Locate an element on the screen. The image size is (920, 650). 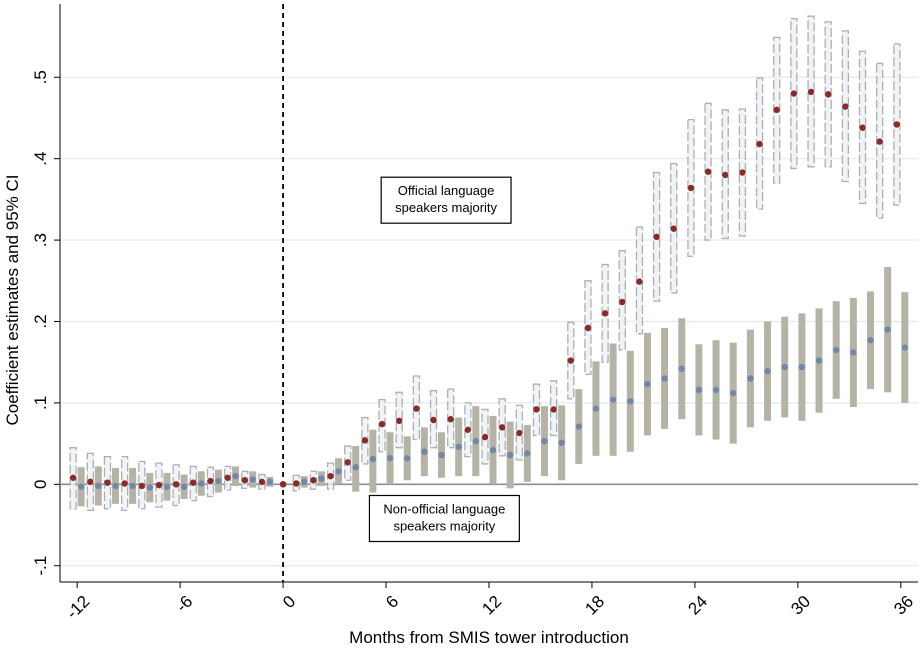
x-tick-label: 12 is located at coordinates (491, 605).